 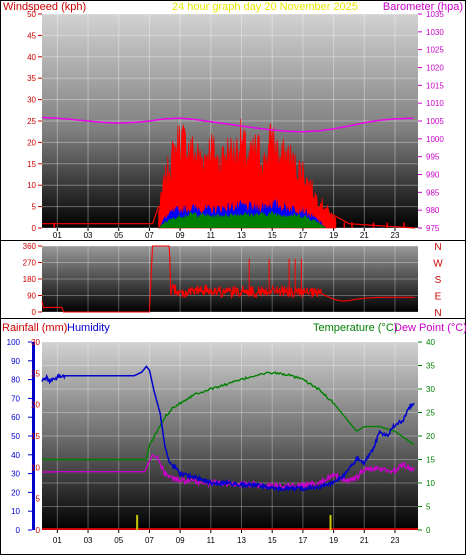 I want to click on temperature-tick-label: 10, so click(x=430, y=483).